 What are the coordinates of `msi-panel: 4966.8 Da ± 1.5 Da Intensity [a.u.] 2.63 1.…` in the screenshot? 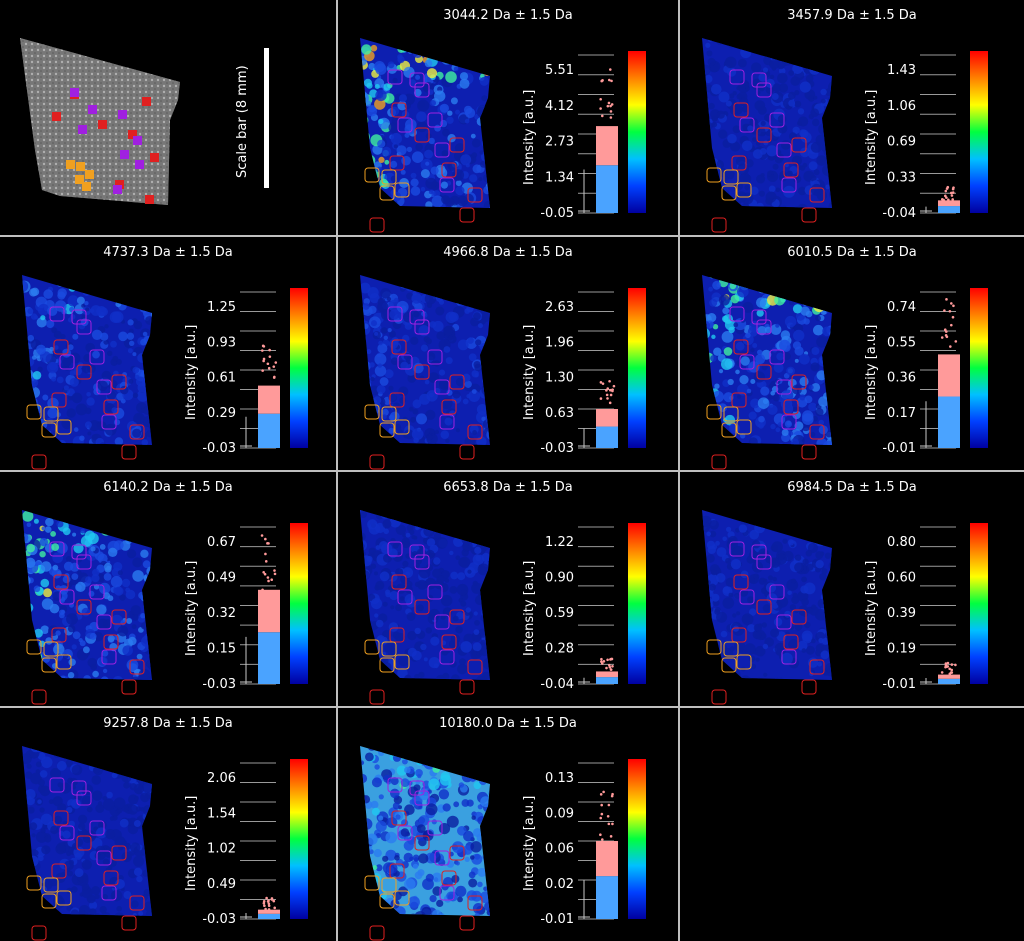 It's located at (508, 353).